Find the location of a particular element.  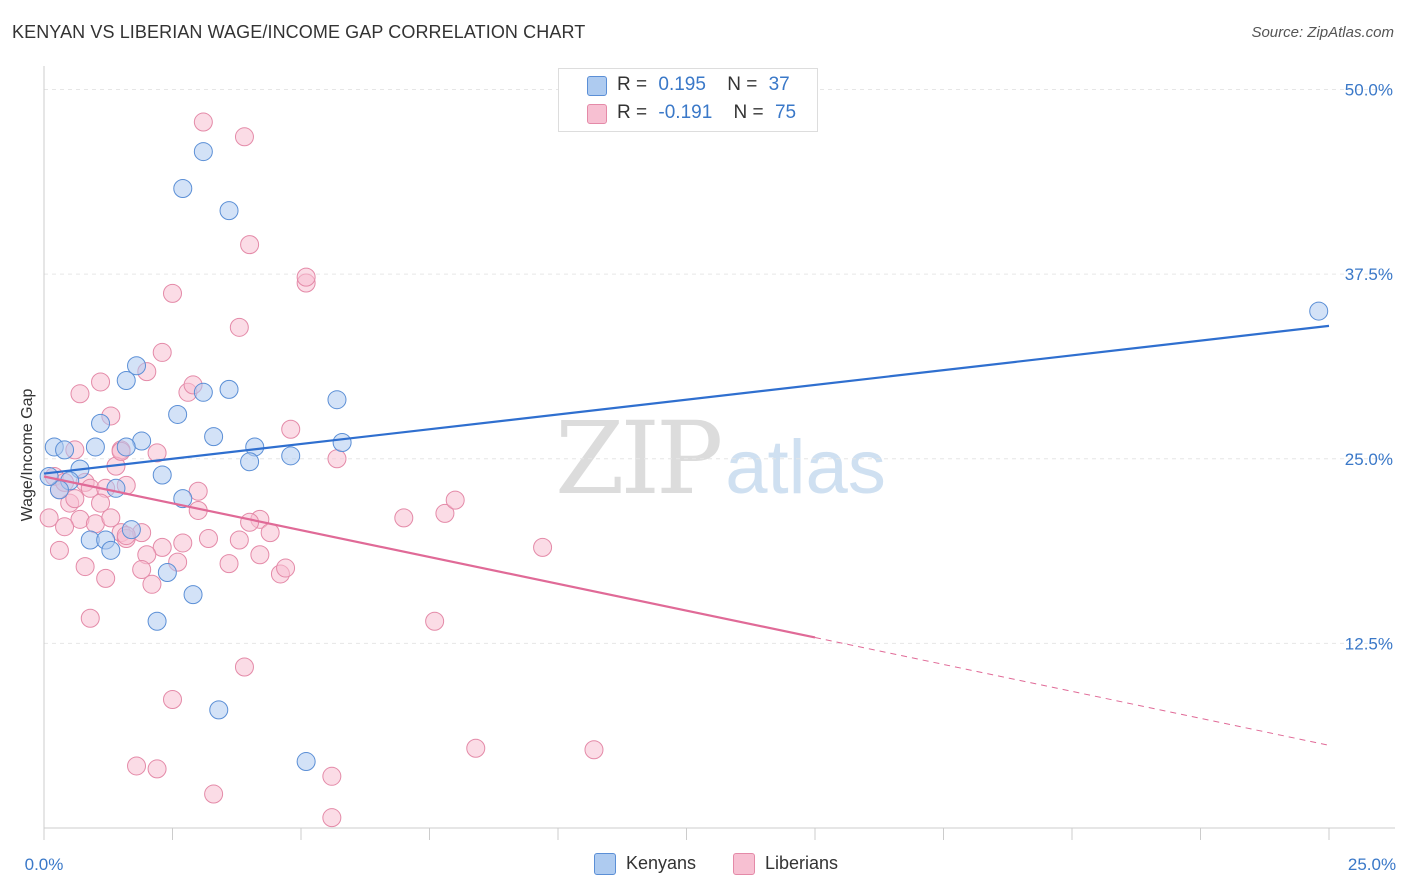

liberians-n-label: N = is located at coordinates (748, 112).